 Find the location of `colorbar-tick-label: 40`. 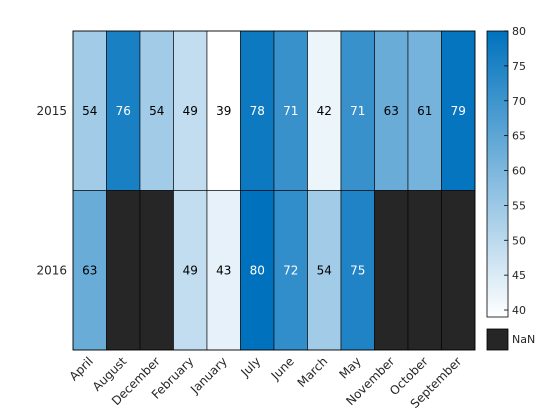

colorbar-tick-label: 40 is located at coordinates (519, 310).